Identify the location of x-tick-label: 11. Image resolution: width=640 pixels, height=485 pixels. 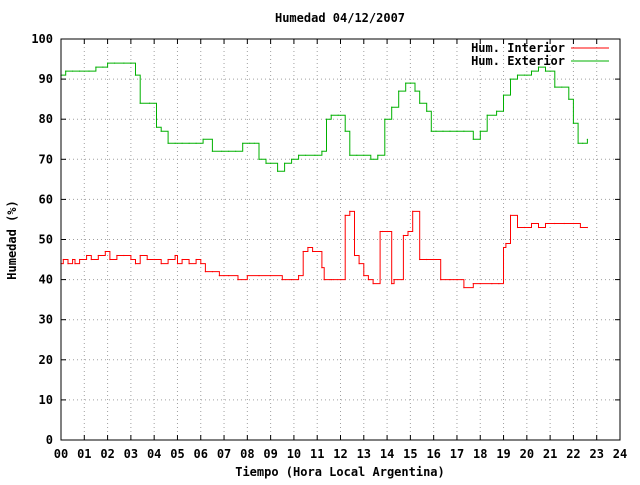
(317, 454).